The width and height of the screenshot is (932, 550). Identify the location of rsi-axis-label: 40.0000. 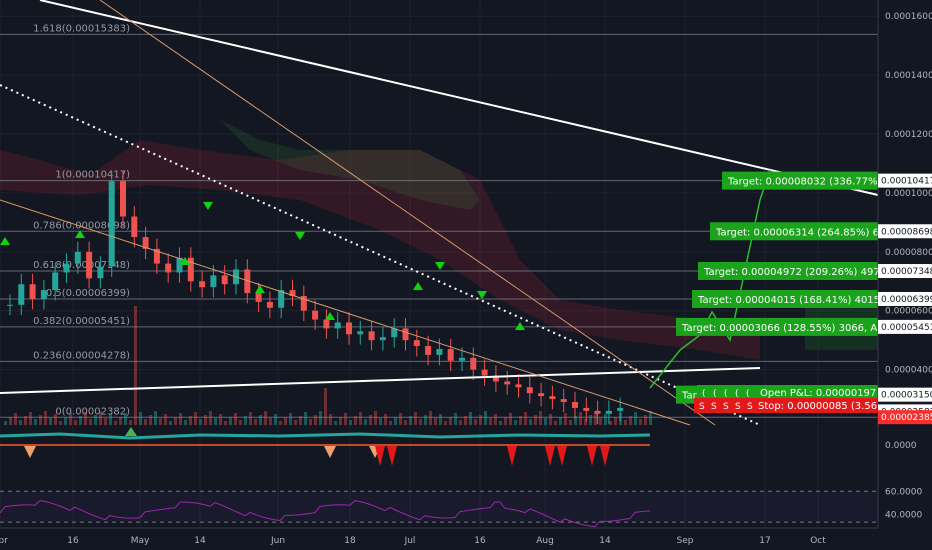
(903, 515).